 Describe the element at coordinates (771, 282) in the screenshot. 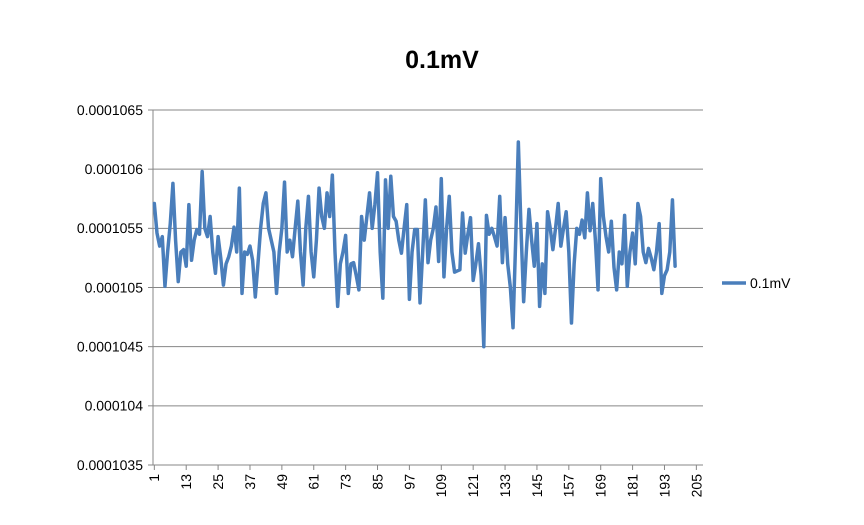

I see `legend-label: 0.1mV` at that location.